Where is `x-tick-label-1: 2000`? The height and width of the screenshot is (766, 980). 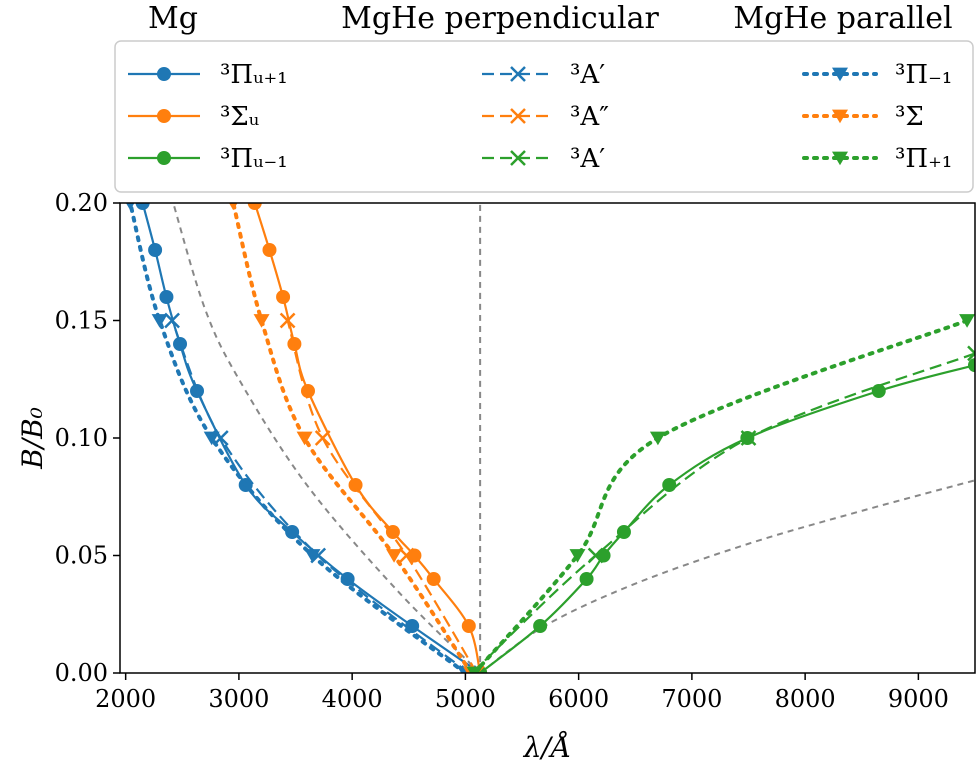 x-tick-label-1: 2000 is located at coordinates (125, 699).